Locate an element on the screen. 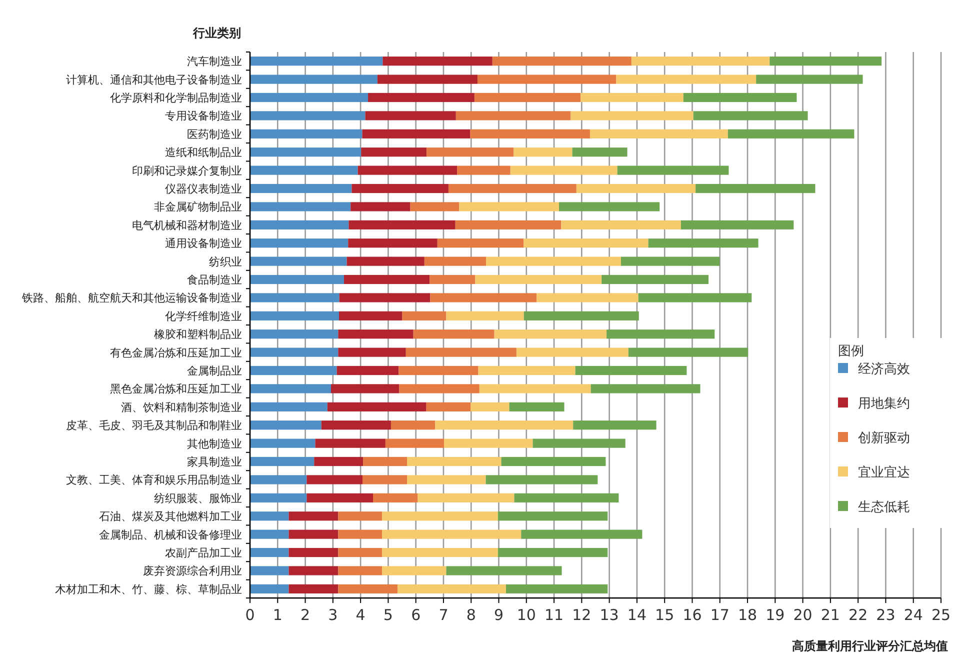 This screenshot has width=954, height=662. y-tick-label: 废弃资源综合利用业 is located at coordinates (192, 571).